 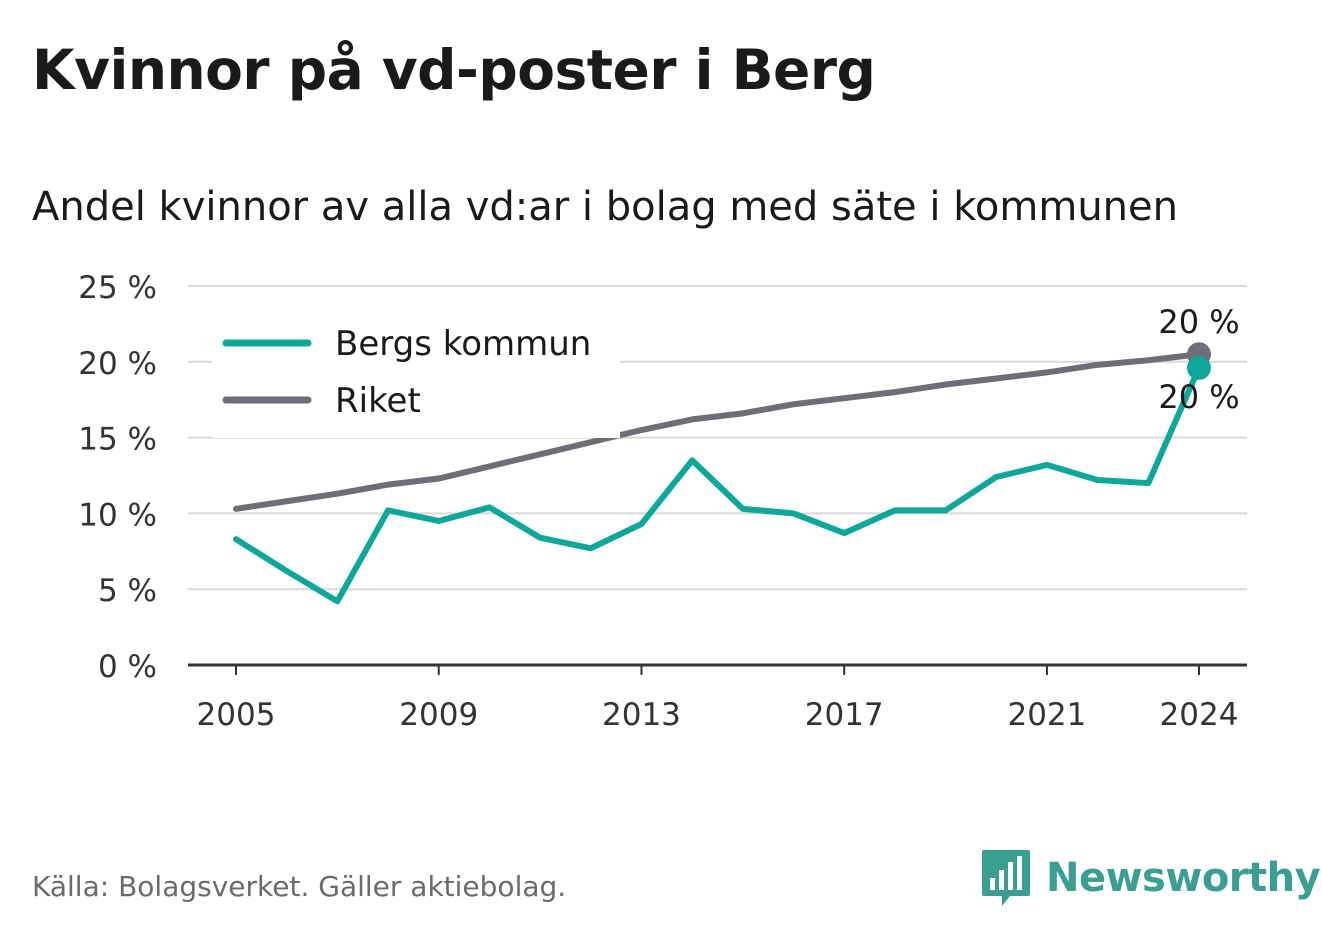 I want to click on end-label-riket: 20 %, so click(x=1198, y=322).